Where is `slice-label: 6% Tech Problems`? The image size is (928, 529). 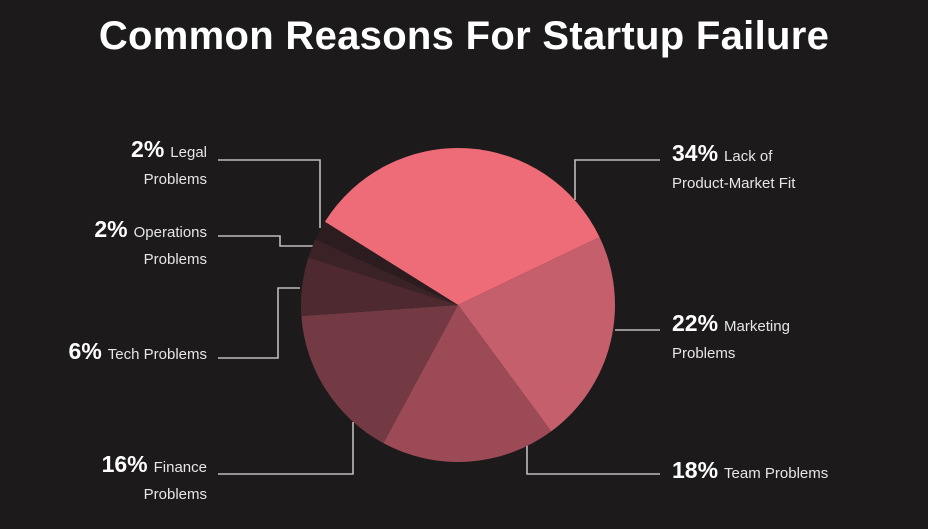
slice-label: 6% Tech Problems is located at coordinates (137, 353).